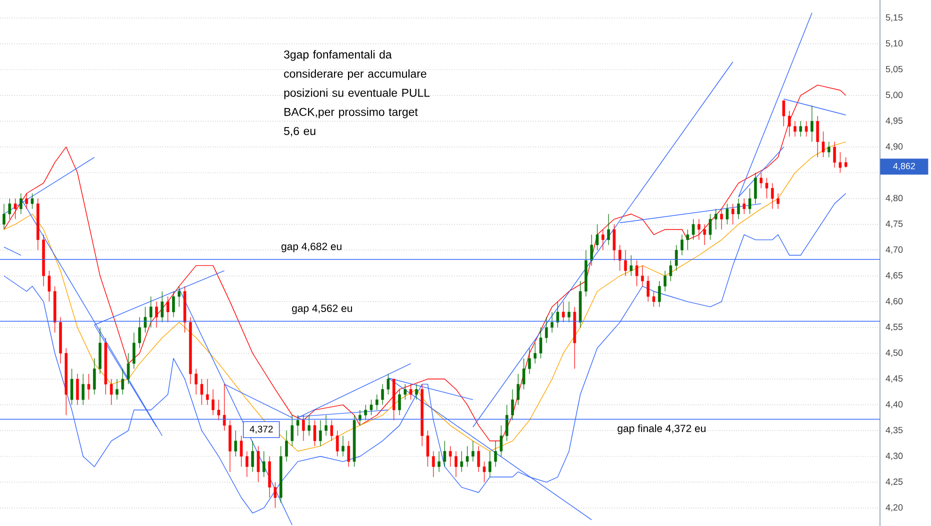  I want to click on y-tick-label: 5,15, so click(894, 18).